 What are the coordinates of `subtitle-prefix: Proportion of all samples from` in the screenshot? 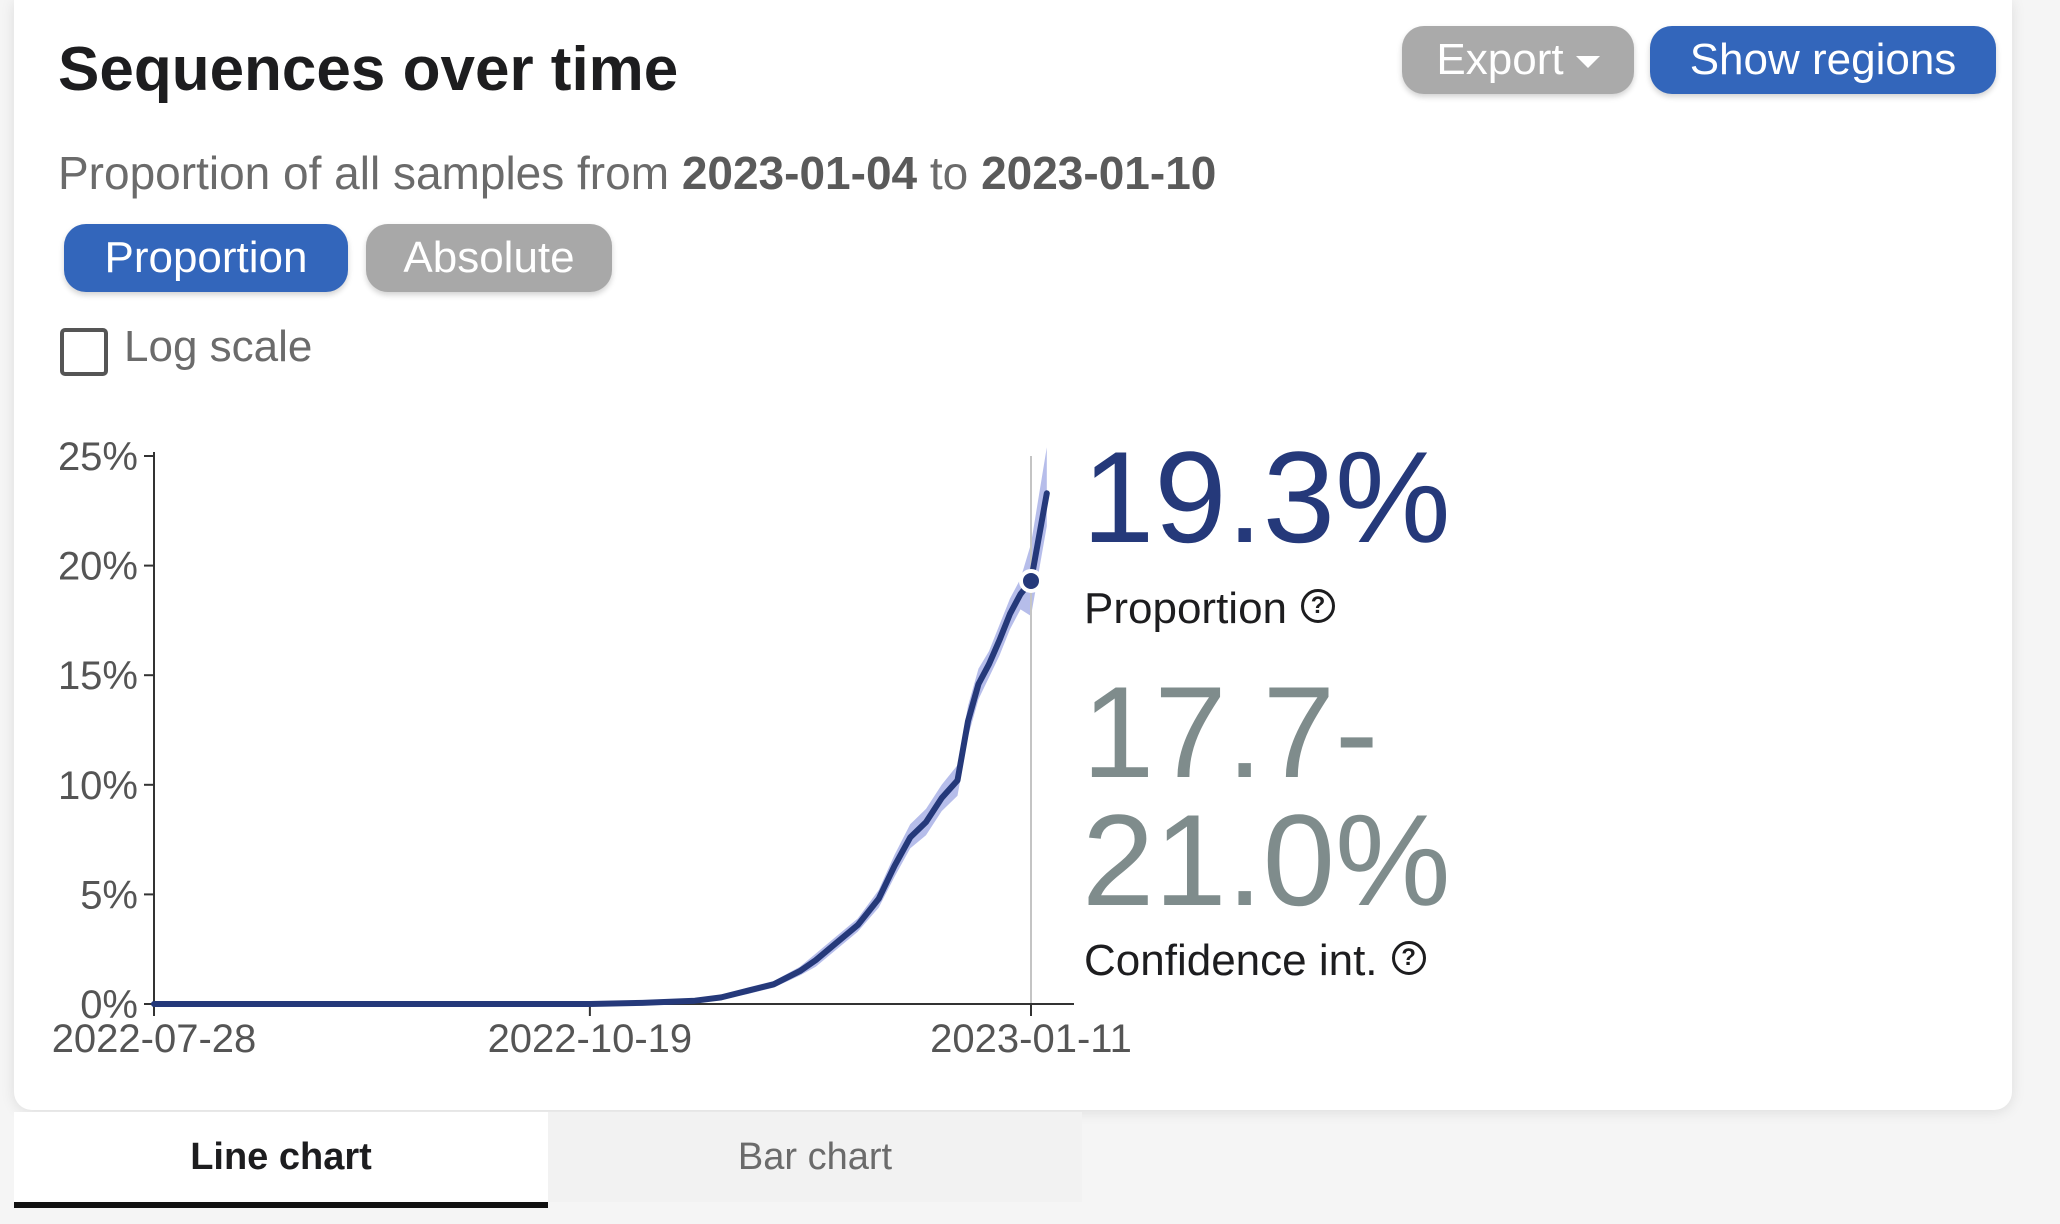 It's located at (364, 173).